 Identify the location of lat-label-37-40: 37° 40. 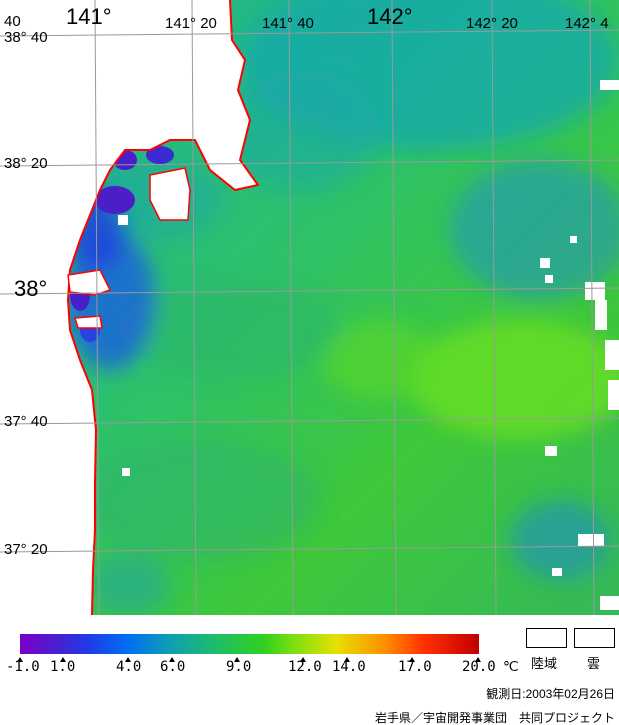
(26, 421).